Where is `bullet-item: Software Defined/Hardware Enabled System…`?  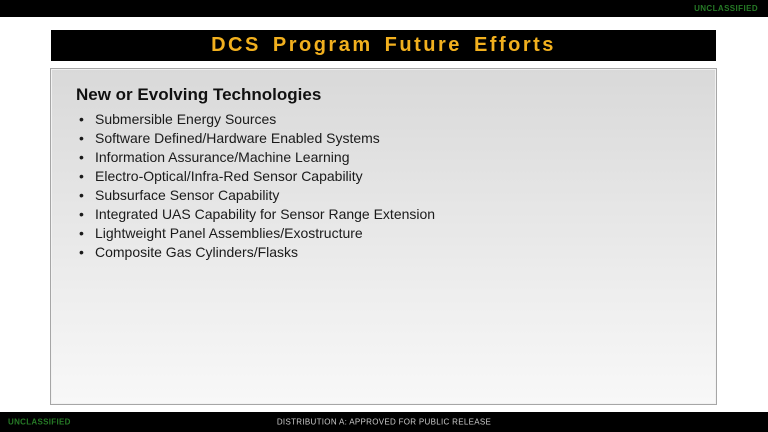 bullet-item: Software Defined/Hardware Enabled System… is located at coordinates (257, 138).